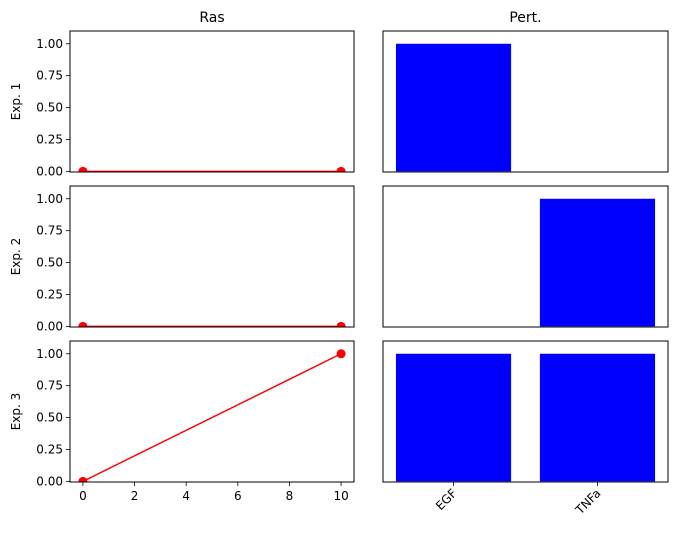 The image size is (677, 540). What do you see at coordinates (290, 496) in the screenshot?
I see `x-tick-label: 8` at bounding box center [290, 496].